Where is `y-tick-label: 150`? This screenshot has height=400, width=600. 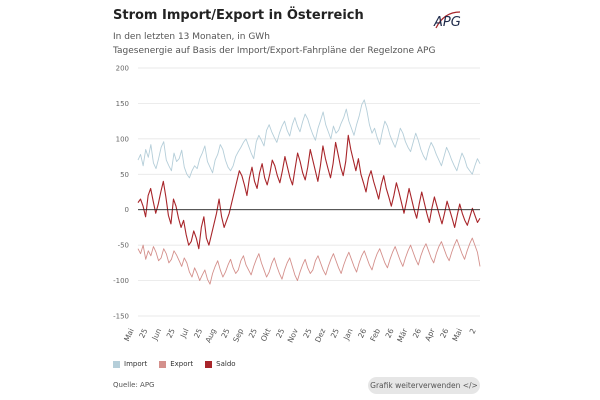
y-tick-label: 150 is located at coordinates (122, 104).